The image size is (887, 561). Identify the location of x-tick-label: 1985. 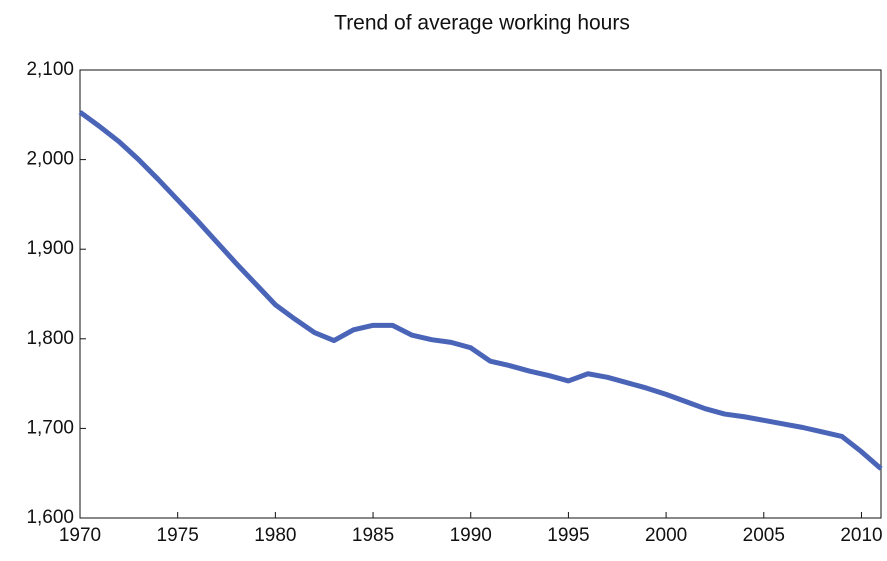
(373, 535).